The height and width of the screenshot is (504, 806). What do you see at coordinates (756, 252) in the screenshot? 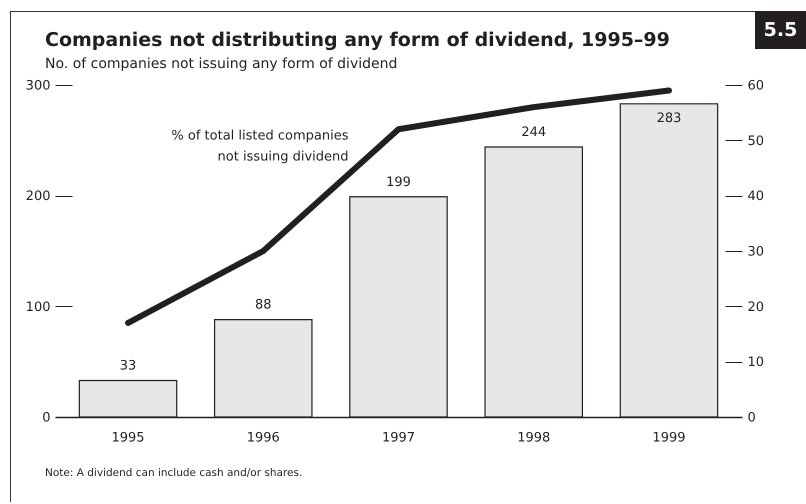
I see `y2-tick-label: 30` at bounding box center [756, 252].